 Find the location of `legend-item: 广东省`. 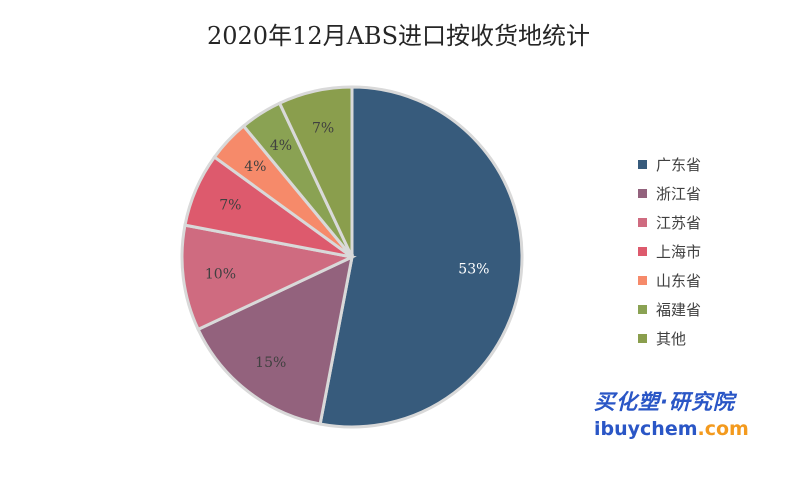

legend-item: 广东省 is located at coordinates (669, 164).